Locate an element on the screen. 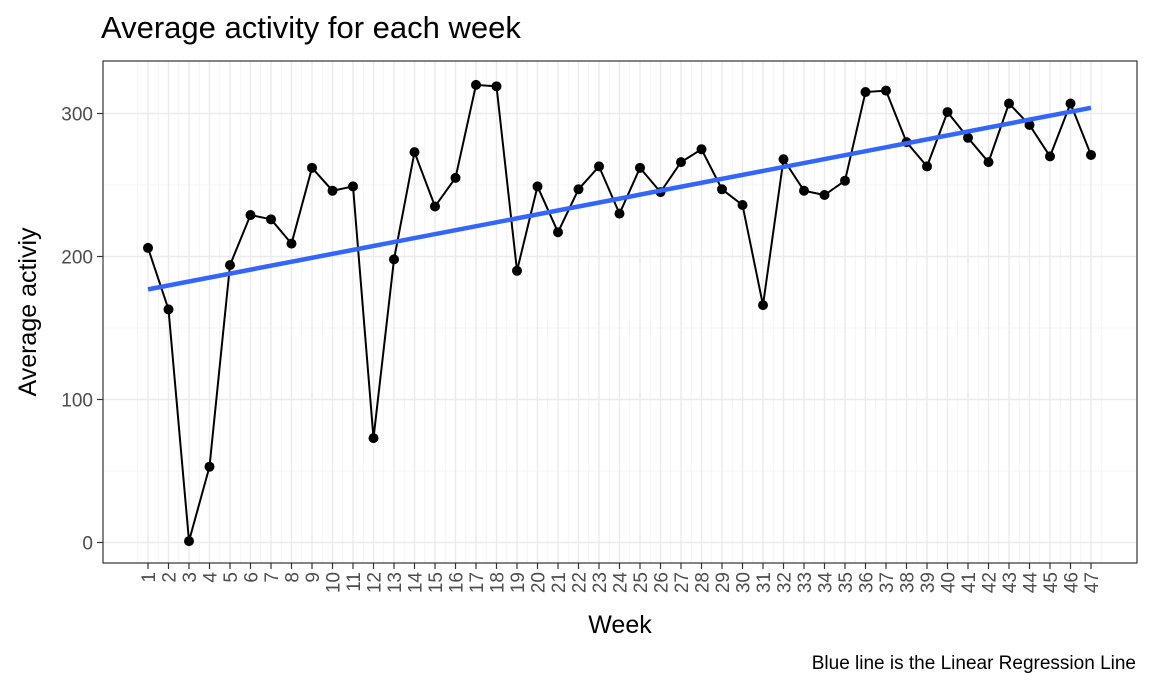  y-tick-label: 100 is located at coordinates (77, 401).